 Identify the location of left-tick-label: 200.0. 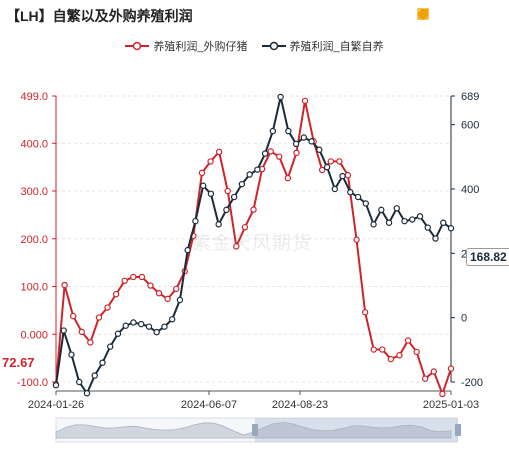
(34, 240).